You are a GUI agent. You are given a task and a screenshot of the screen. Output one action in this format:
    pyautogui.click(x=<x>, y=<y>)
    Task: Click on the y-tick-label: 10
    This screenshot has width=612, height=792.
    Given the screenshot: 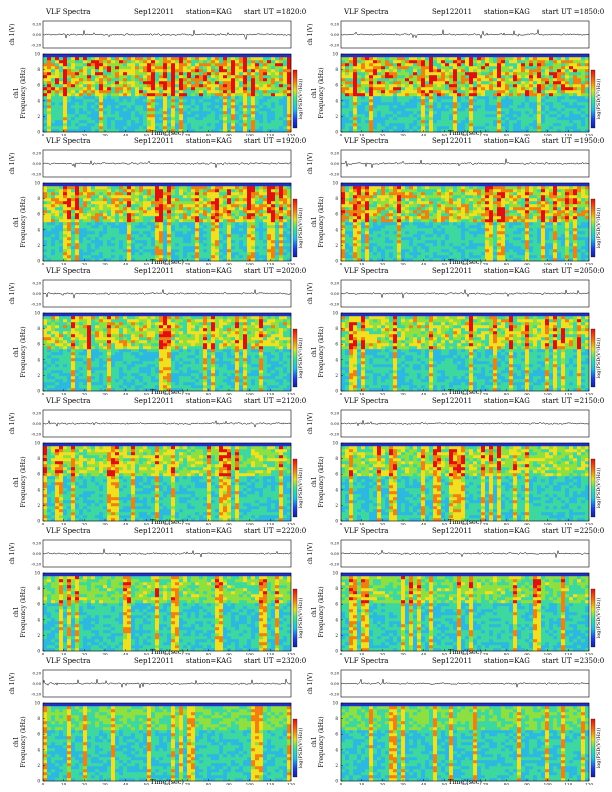 What is the action you would take?
    pyautogui.click(x=38, y=313)
    